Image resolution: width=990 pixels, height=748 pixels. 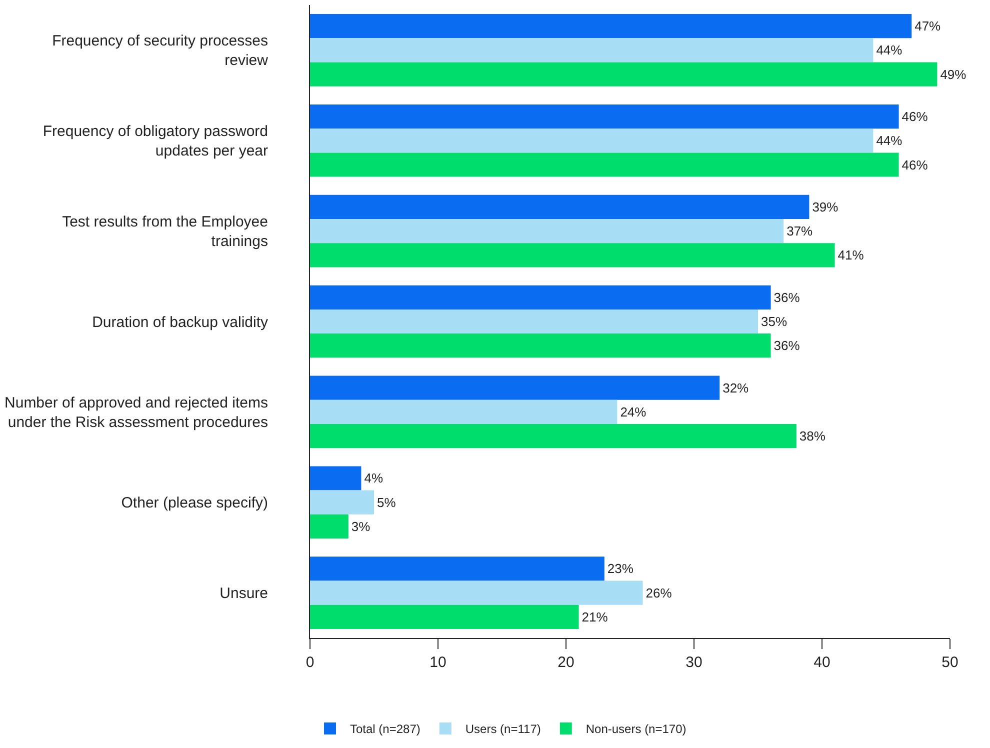 What do you see at coordinates (136, 412) in the screenshot?
I see `y-tick-label: Number of approved and rejected items under the Risk assessment procedures` at bounding box center [136, 412].